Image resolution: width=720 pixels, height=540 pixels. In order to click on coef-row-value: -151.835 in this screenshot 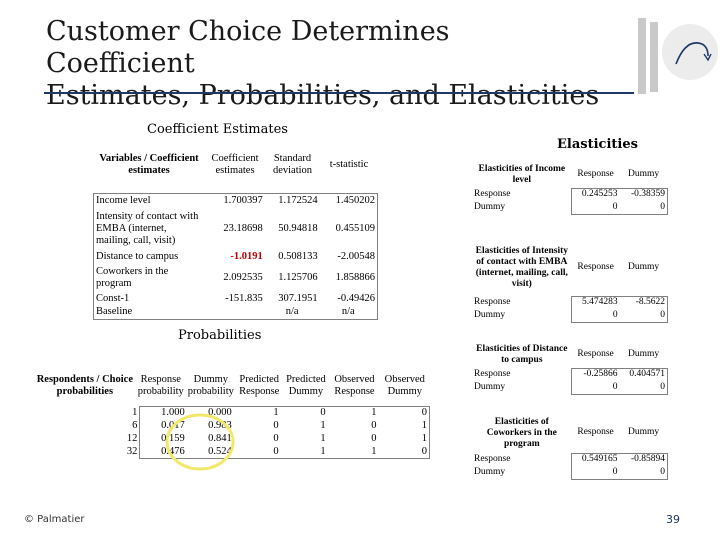, I will do `click(244, 298)`.